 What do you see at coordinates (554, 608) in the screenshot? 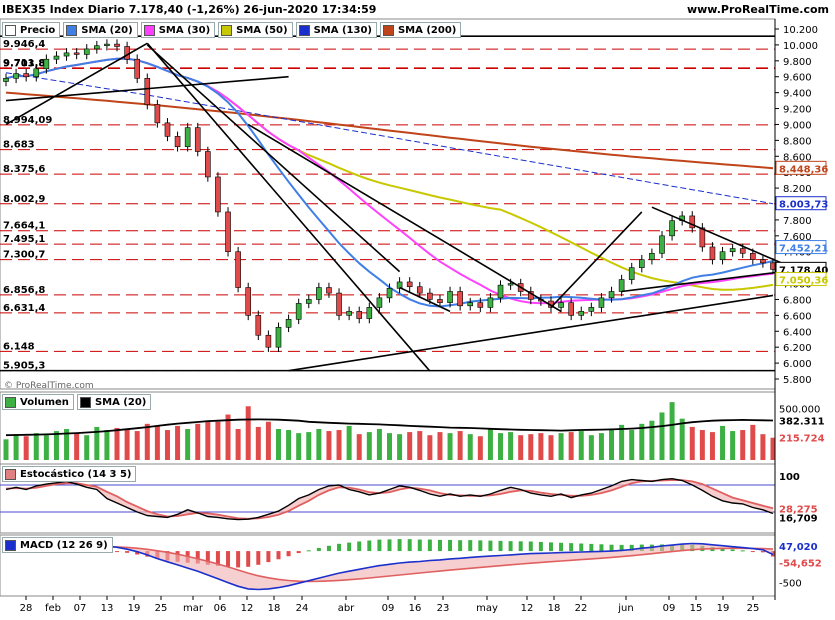
I see `x-tick-label: 18` at bounding box center [554, 608].